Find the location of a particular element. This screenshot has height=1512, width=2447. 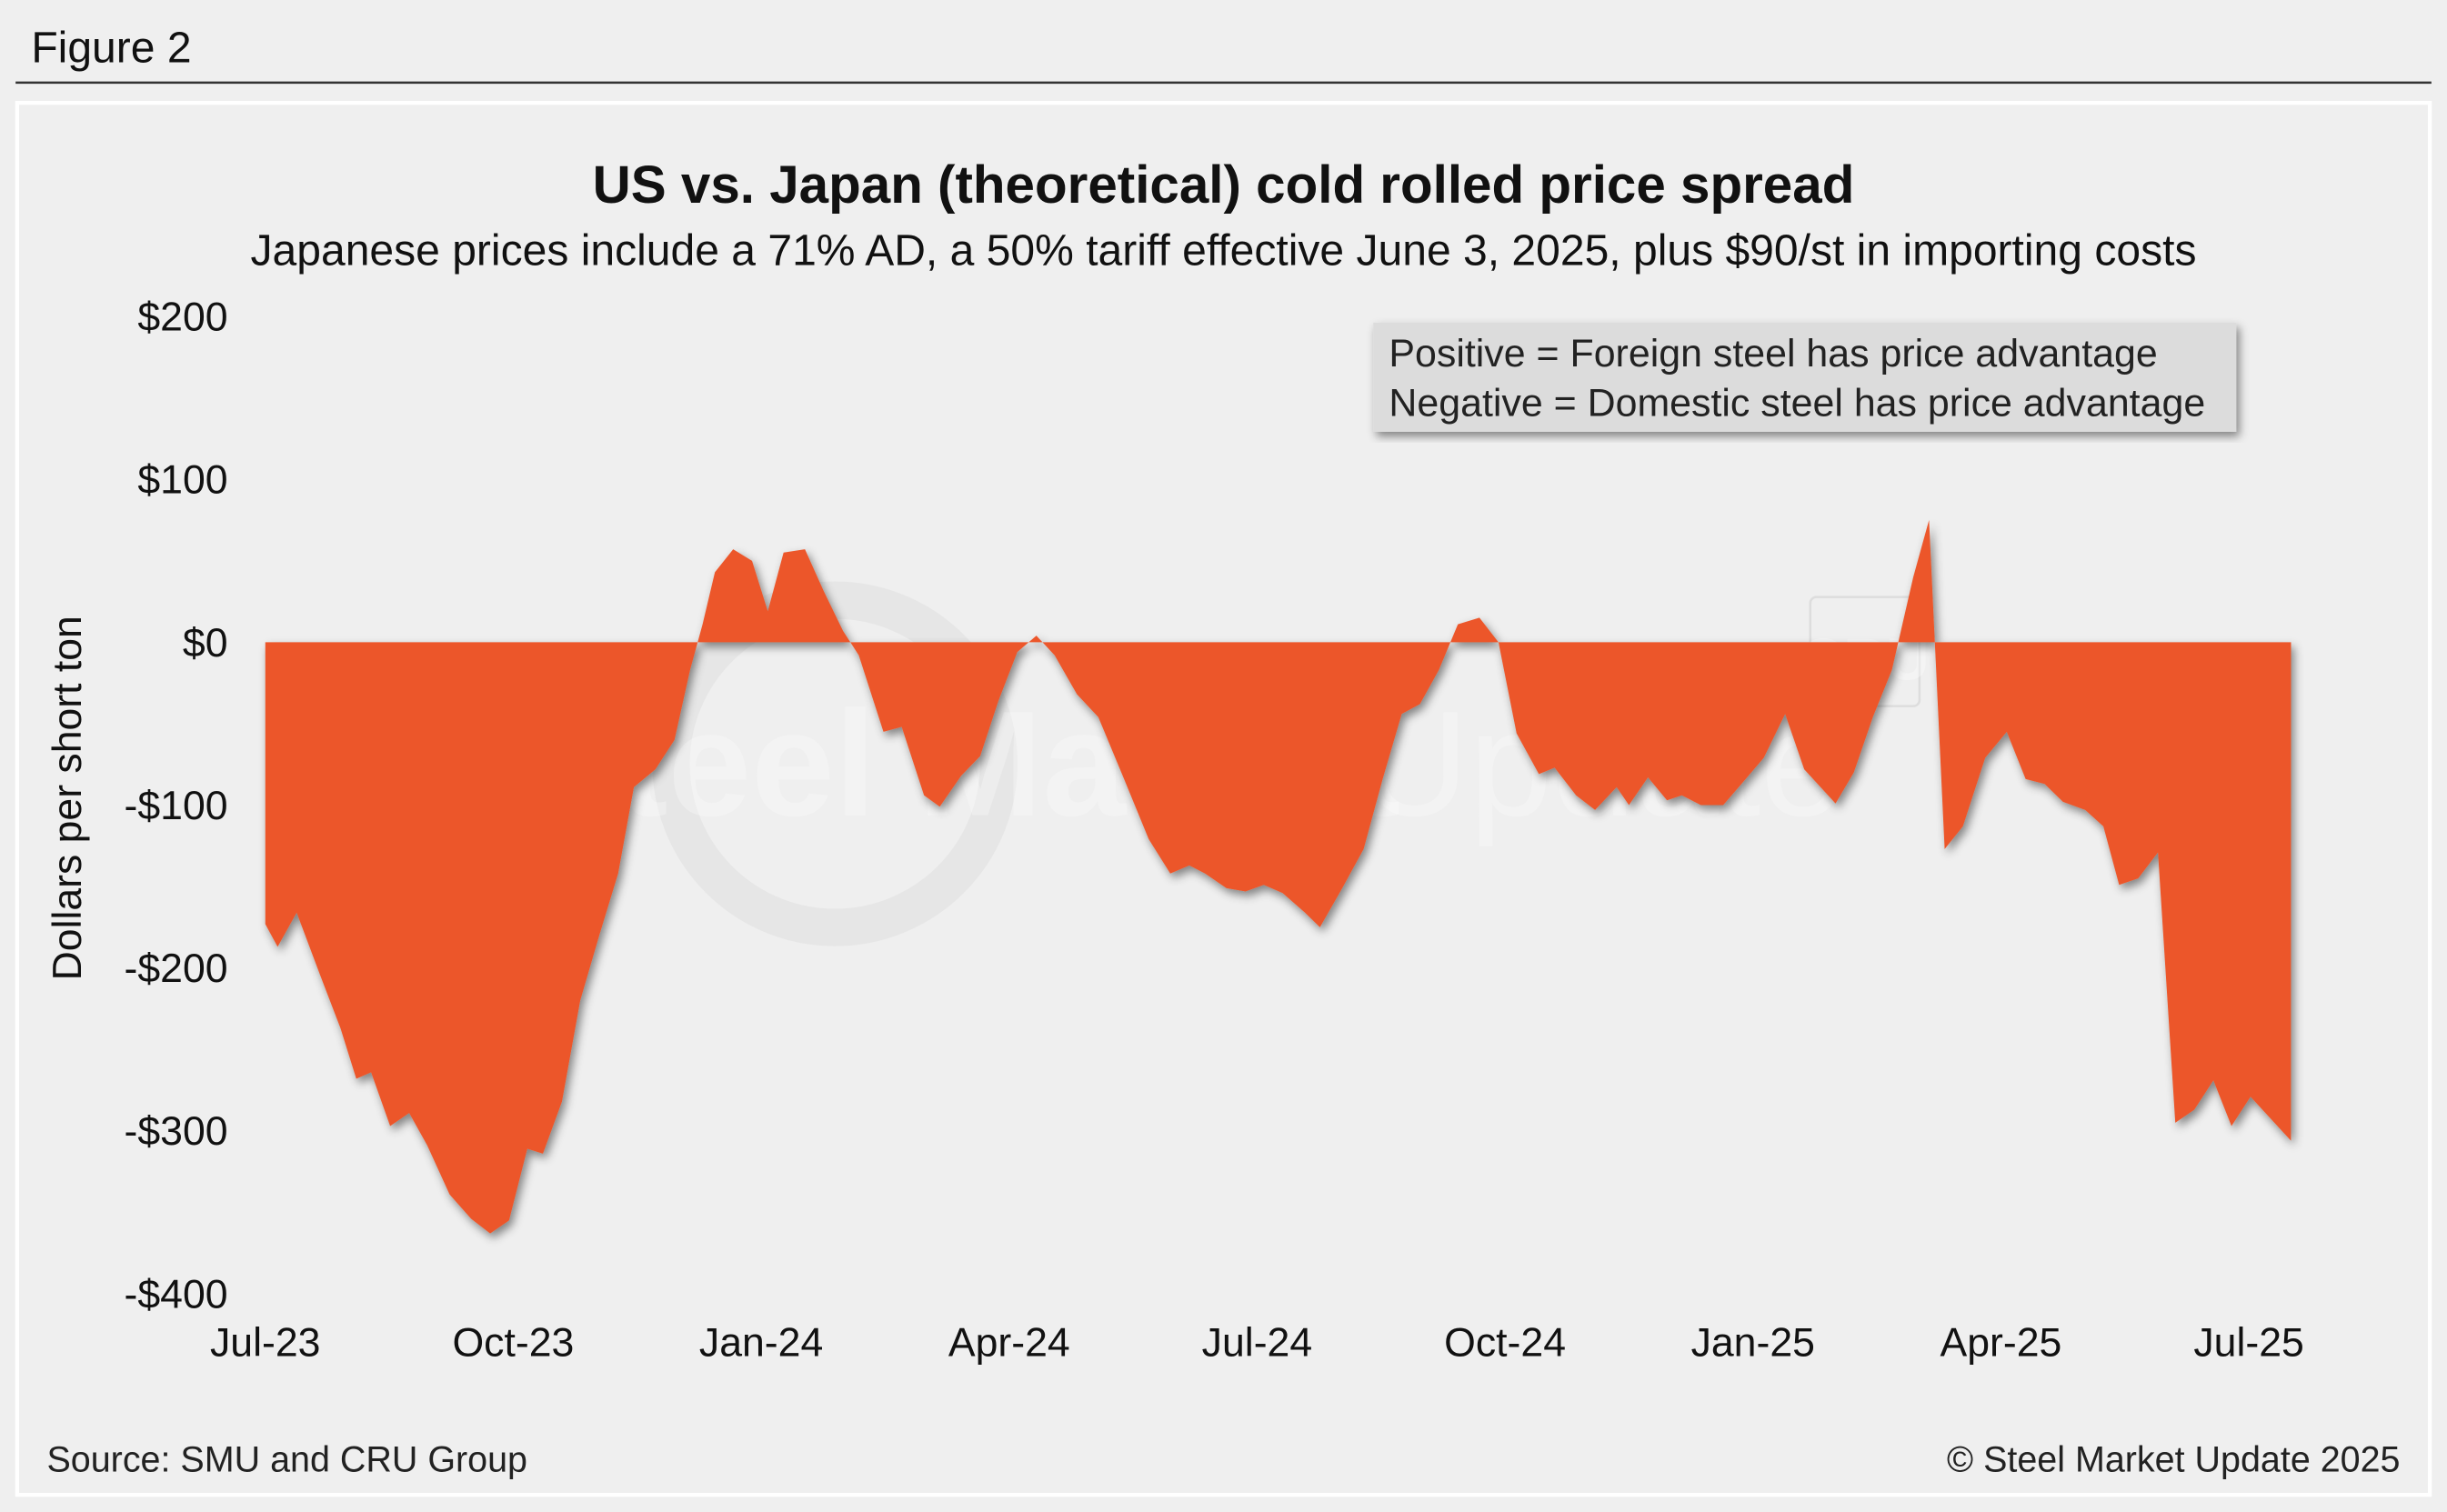

legend-background is located at coordinates (1805, 377).